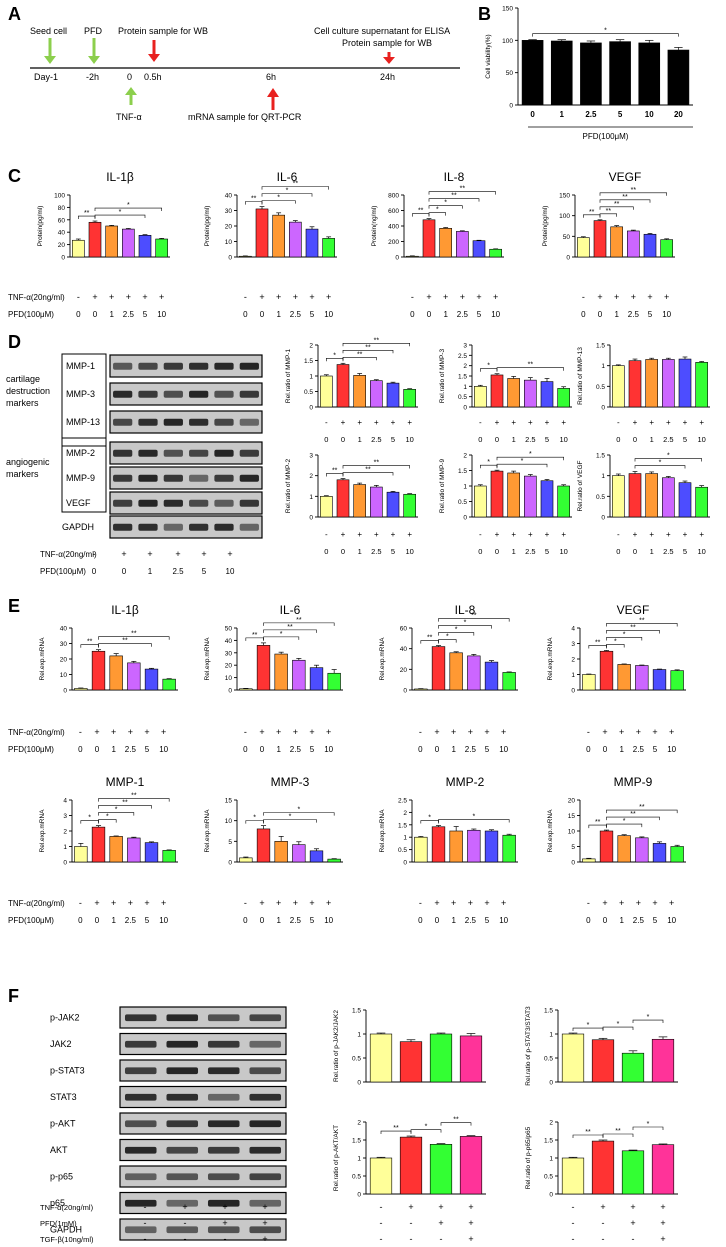  What do you see at coordinates (229, 211) in the screenshot?
I see `y-tick-label: 30` at bounding box center [229, 211].